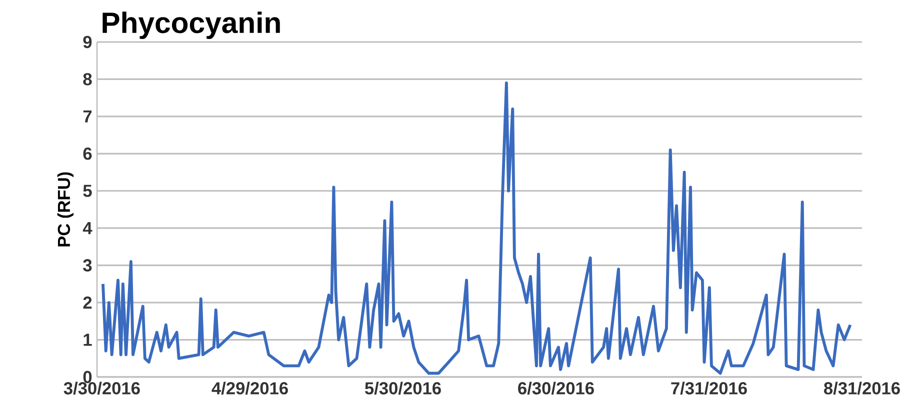 The height and width of the screenshot is (420, 918). What do you see at coordinates (87, 190) in the screenshot?
I see `y-tick-label: 5` at bounding box center [87, 190].